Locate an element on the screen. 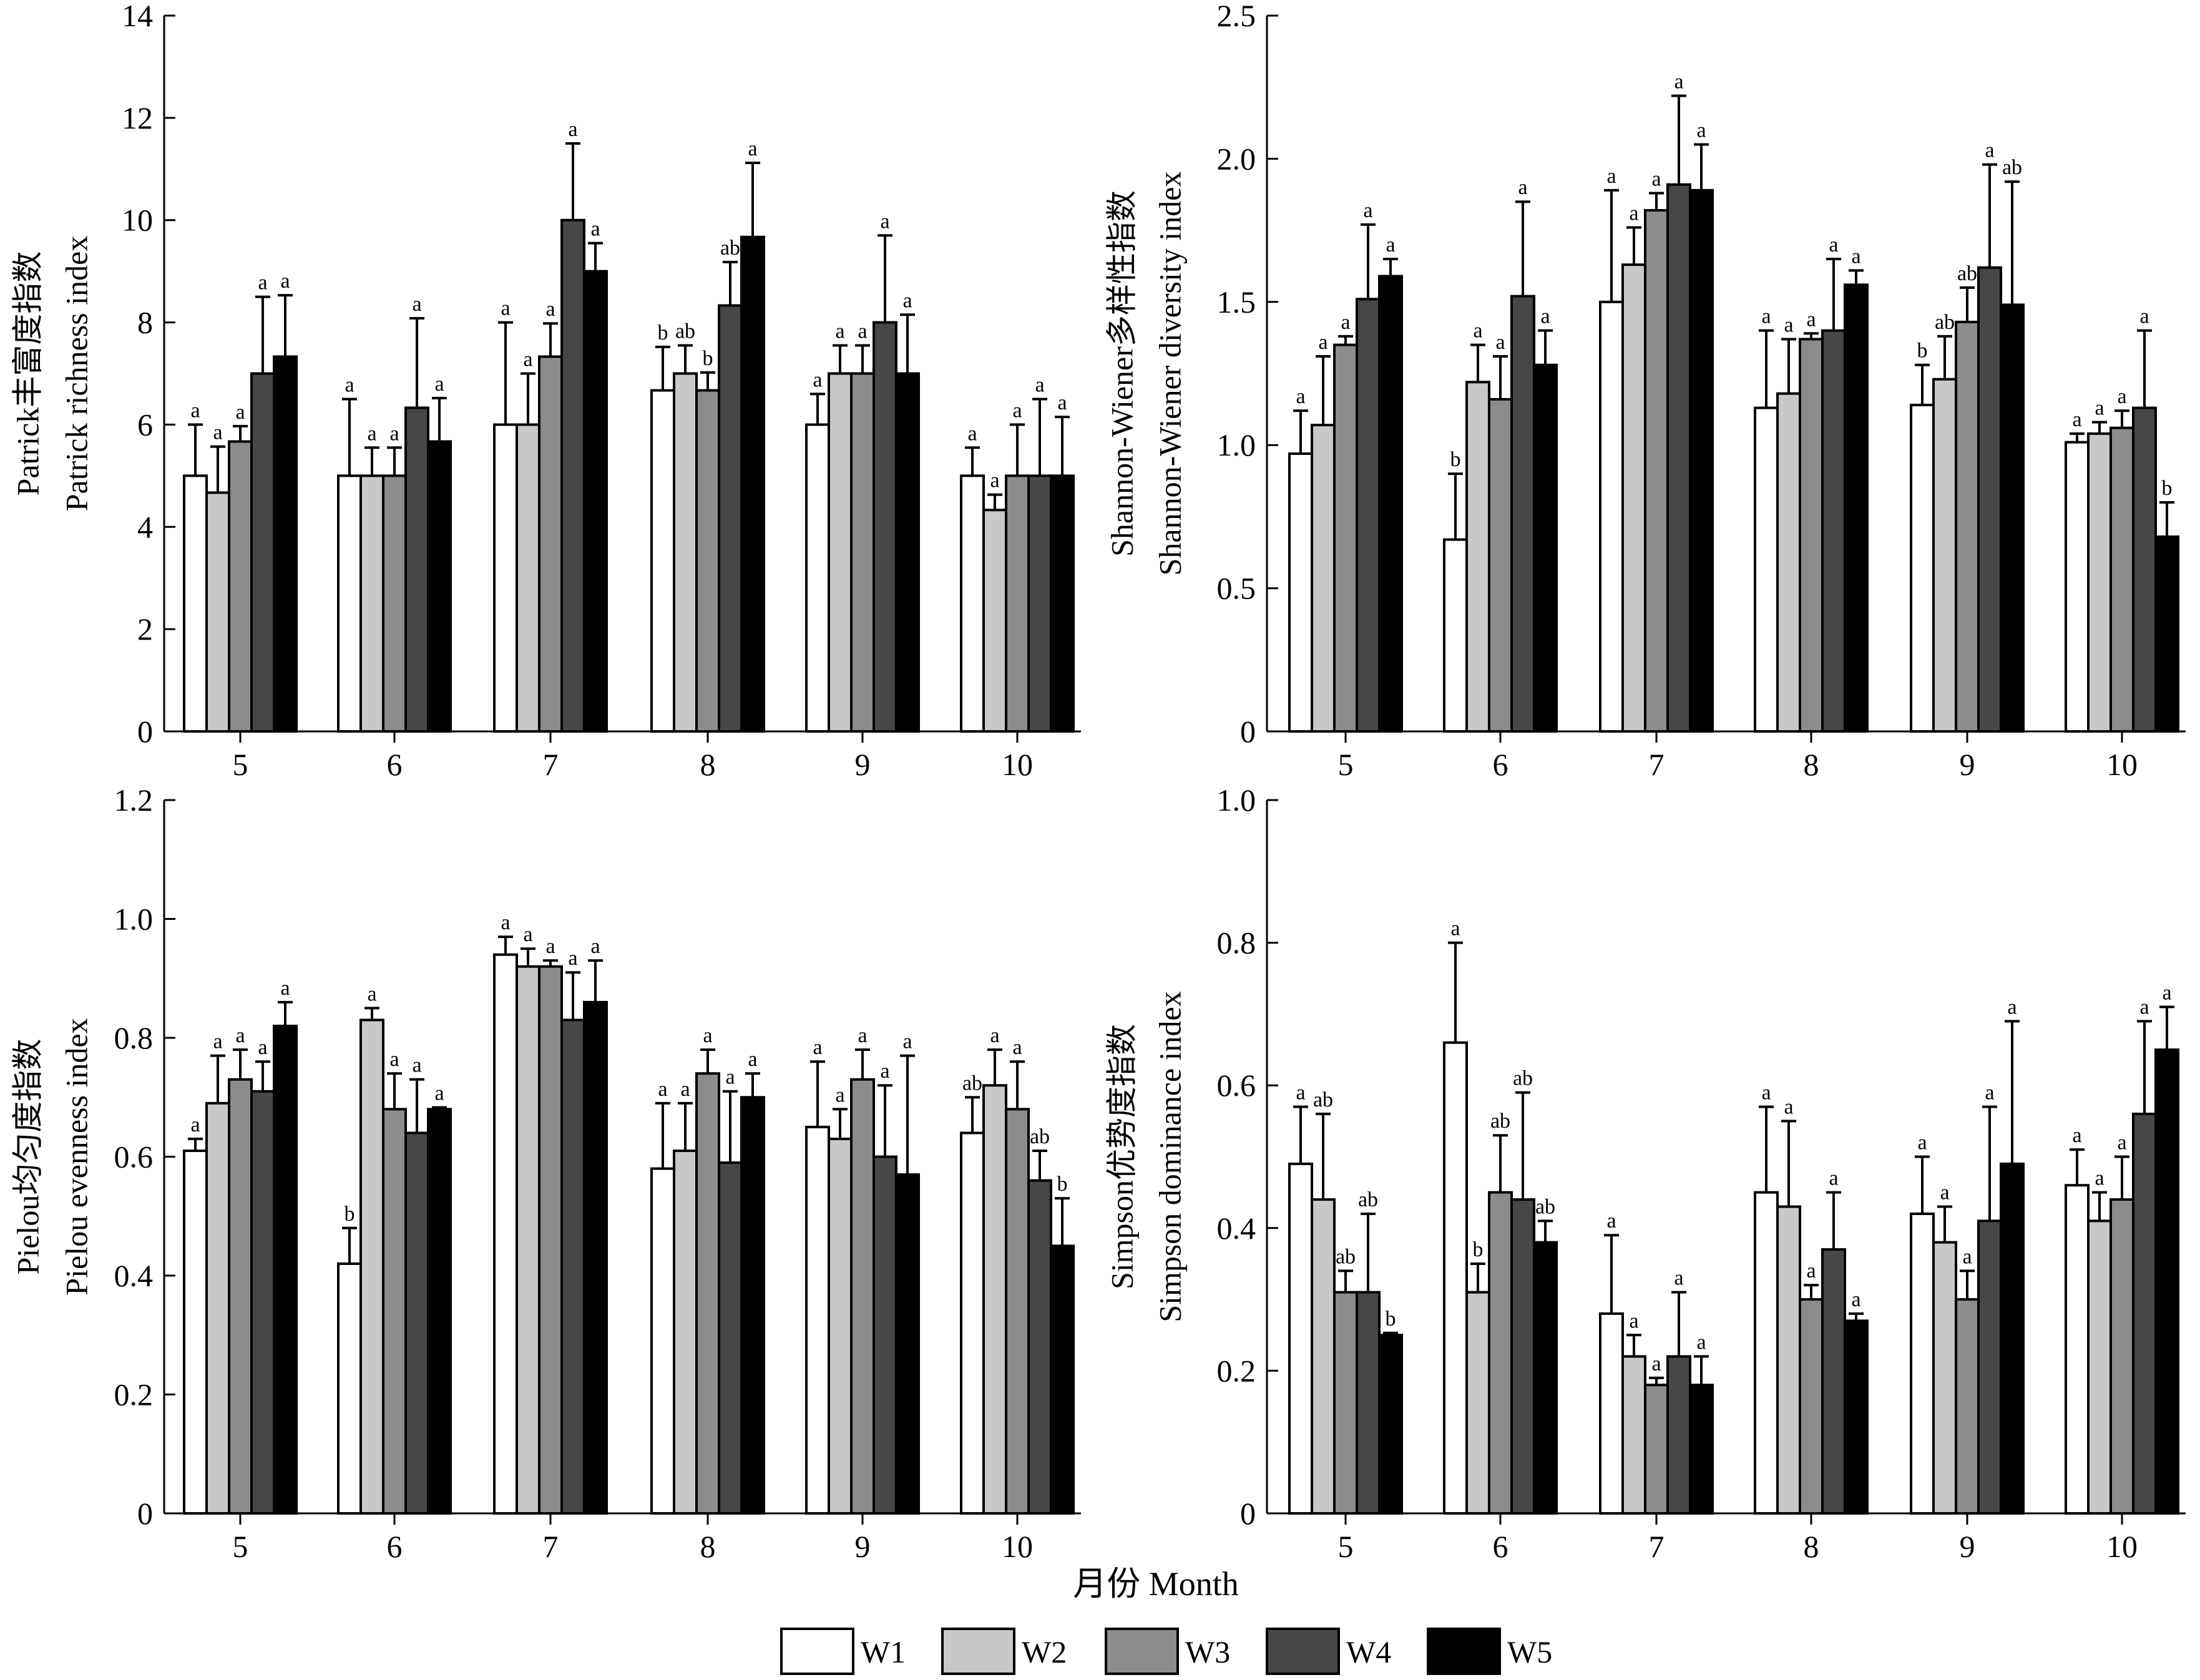 This screenshot has height=1680, width=2200. y-tick-label: 1.5 is located at coordinates (1236, 302).